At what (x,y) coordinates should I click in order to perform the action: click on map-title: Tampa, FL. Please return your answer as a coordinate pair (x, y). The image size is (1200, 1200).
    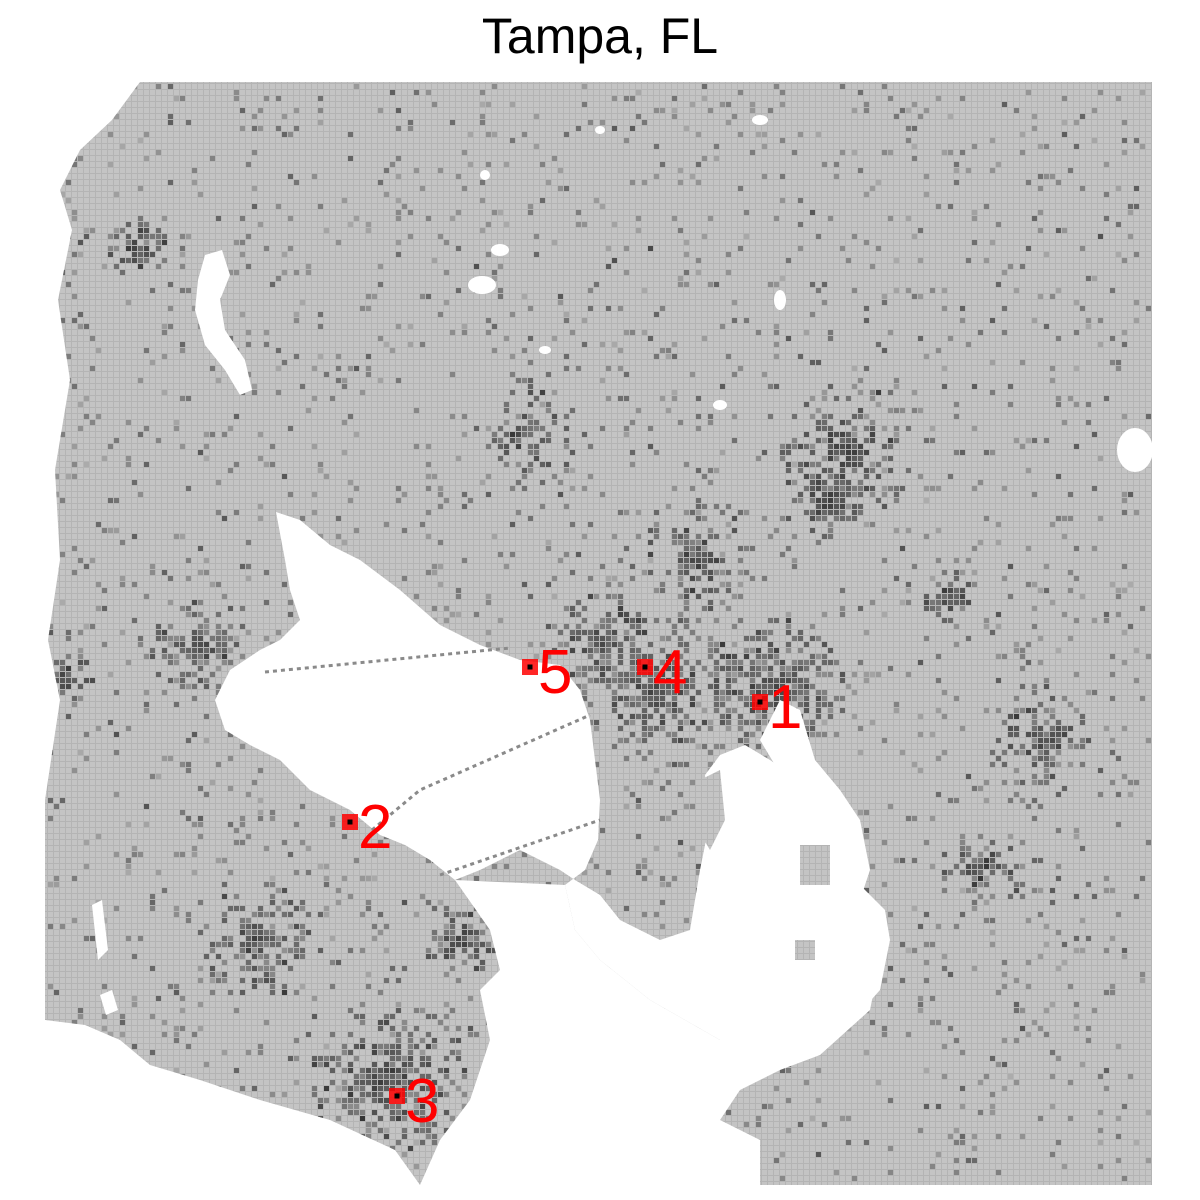
    Looking at the image, I should click on (600, 36).